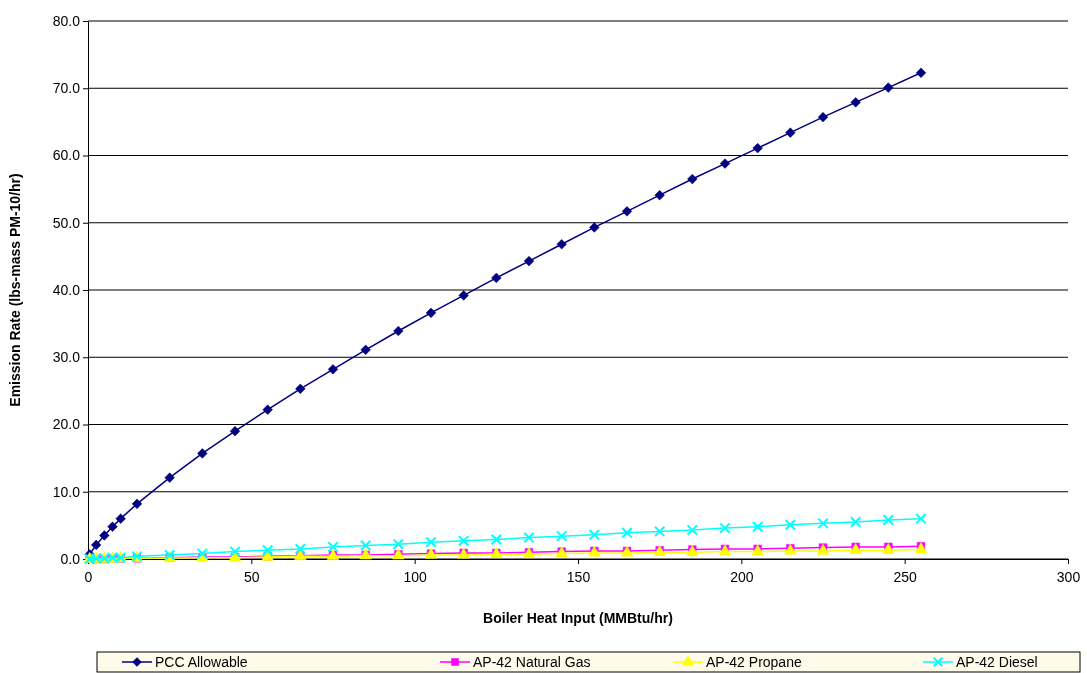 Image resolution: width=1087 pixels, height=673 pixels. What do you see at coordinates (997, 662) in the screenshot?
I see `legend-label: AP-42 Diesel` at bounding box center [997, 662].